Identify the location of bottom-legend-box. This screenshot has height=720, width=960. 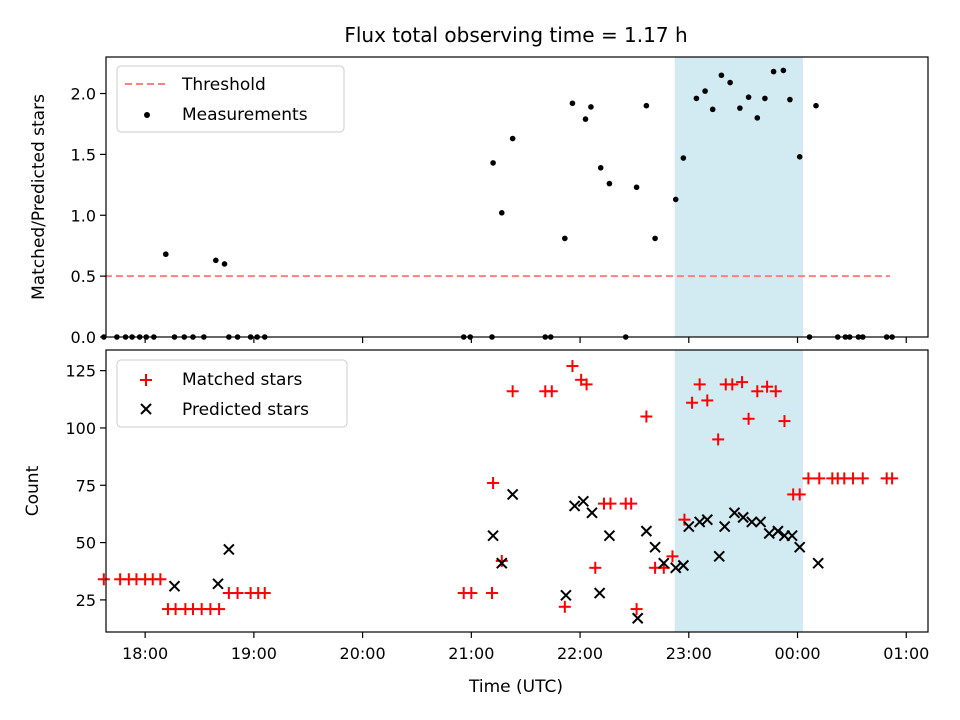
(232, 393).